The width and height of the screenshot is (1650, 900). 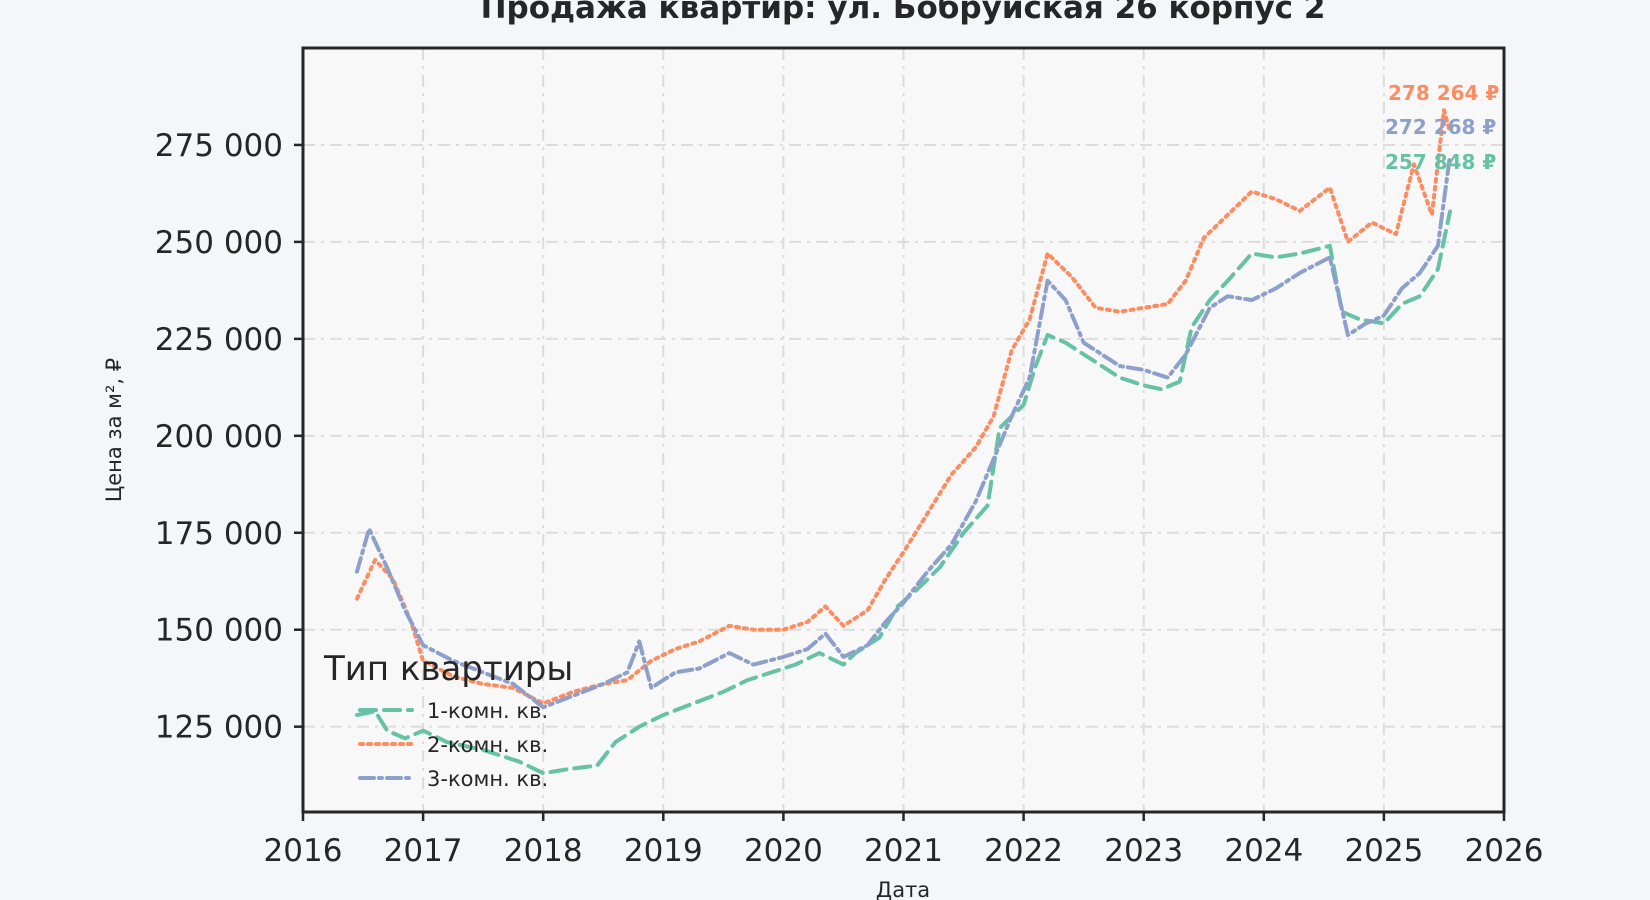 What do you see at coordinates (487, 779) in the screenshot?
I see `legend-label: 3-комн. кв.` at bounding box center [487, 779].